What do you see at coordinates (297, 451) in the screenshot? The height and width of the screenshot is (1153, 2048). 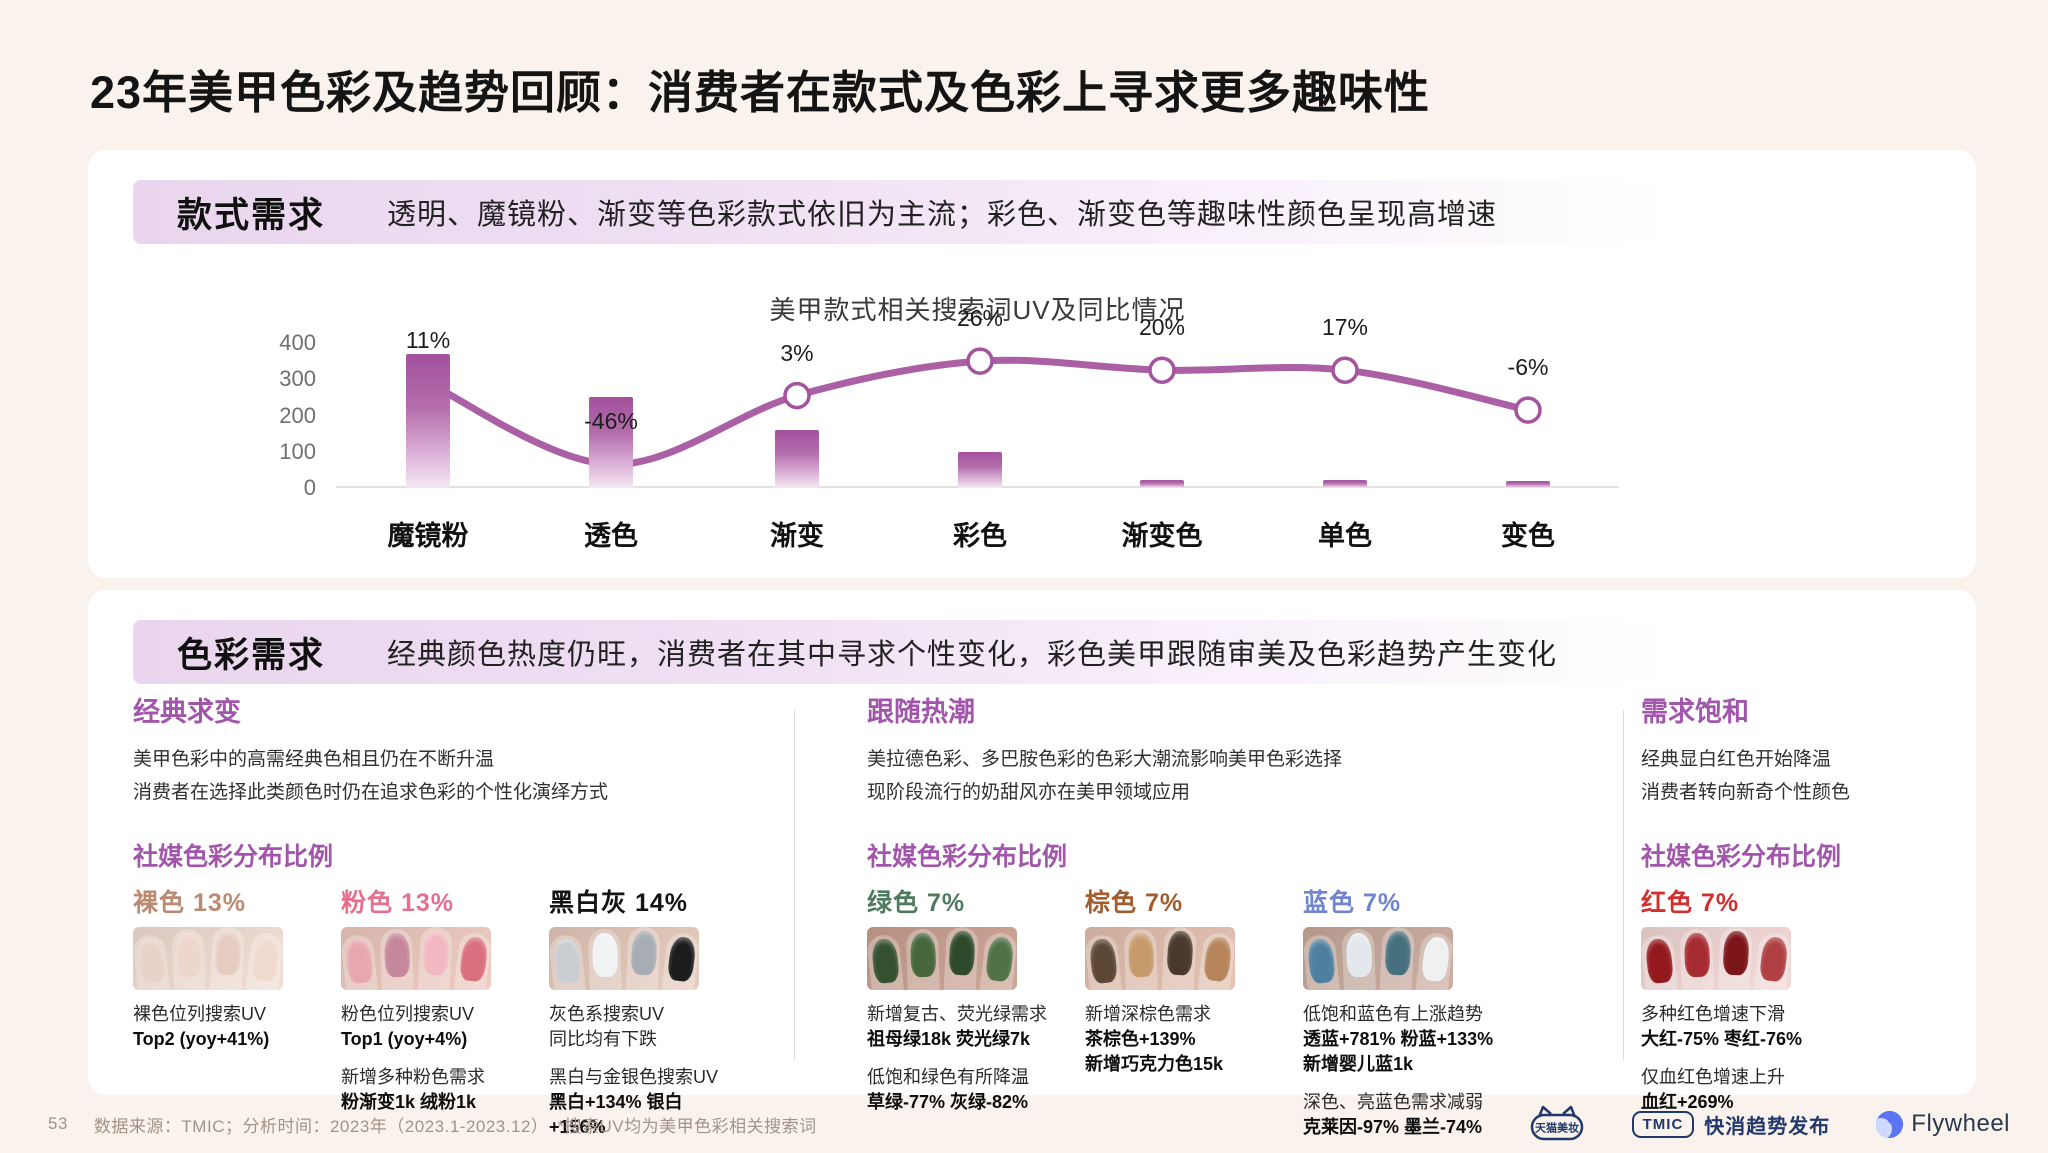 I see `y-axis-tick: 100` at bounding box center [297, 451].